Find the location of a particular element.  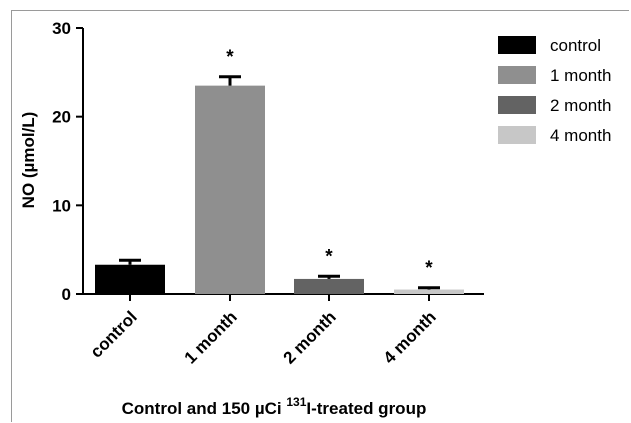

x-axis-title: Control and 150 µCi 131I-treated group is located at coordinates (274, 406).